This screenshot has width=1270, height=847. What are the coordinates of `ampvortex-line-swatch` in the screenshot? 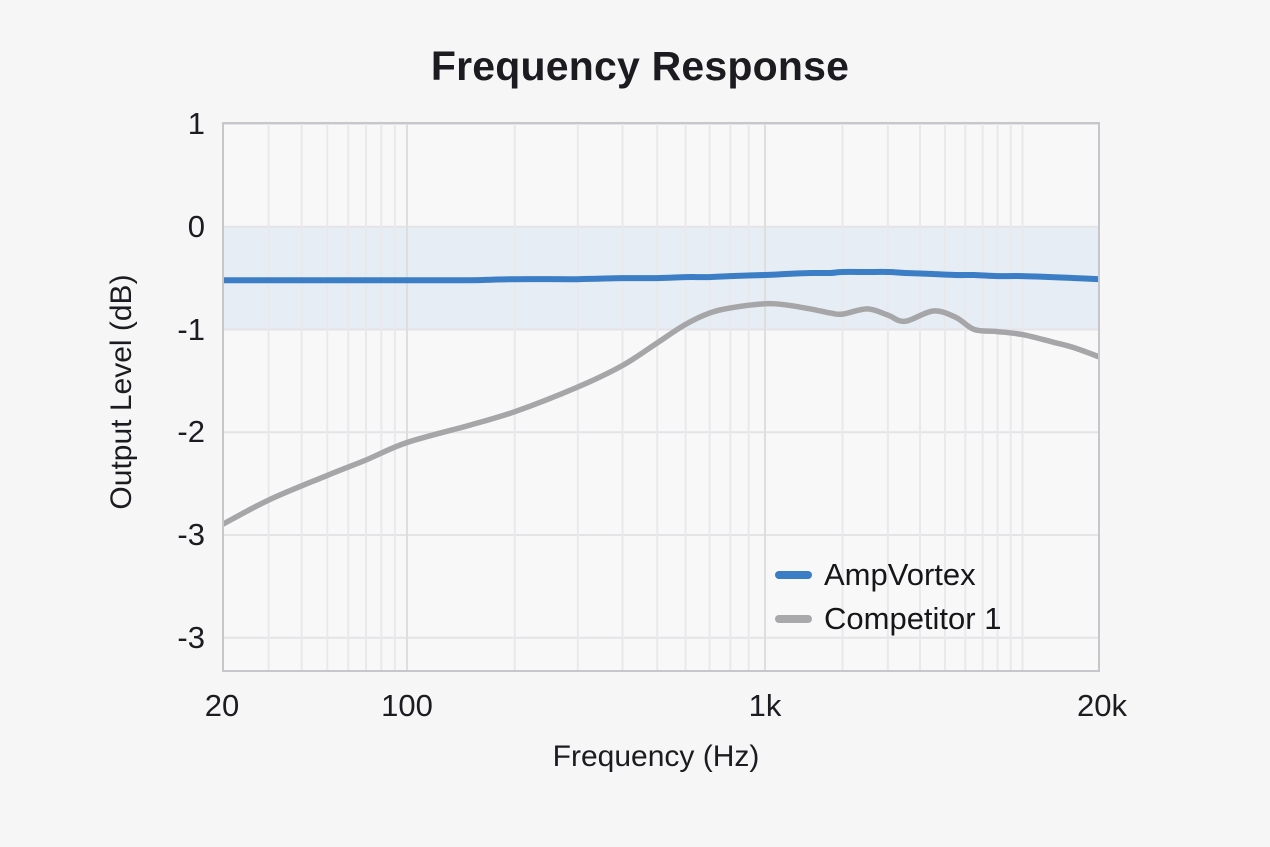 It's located at (793, 575).